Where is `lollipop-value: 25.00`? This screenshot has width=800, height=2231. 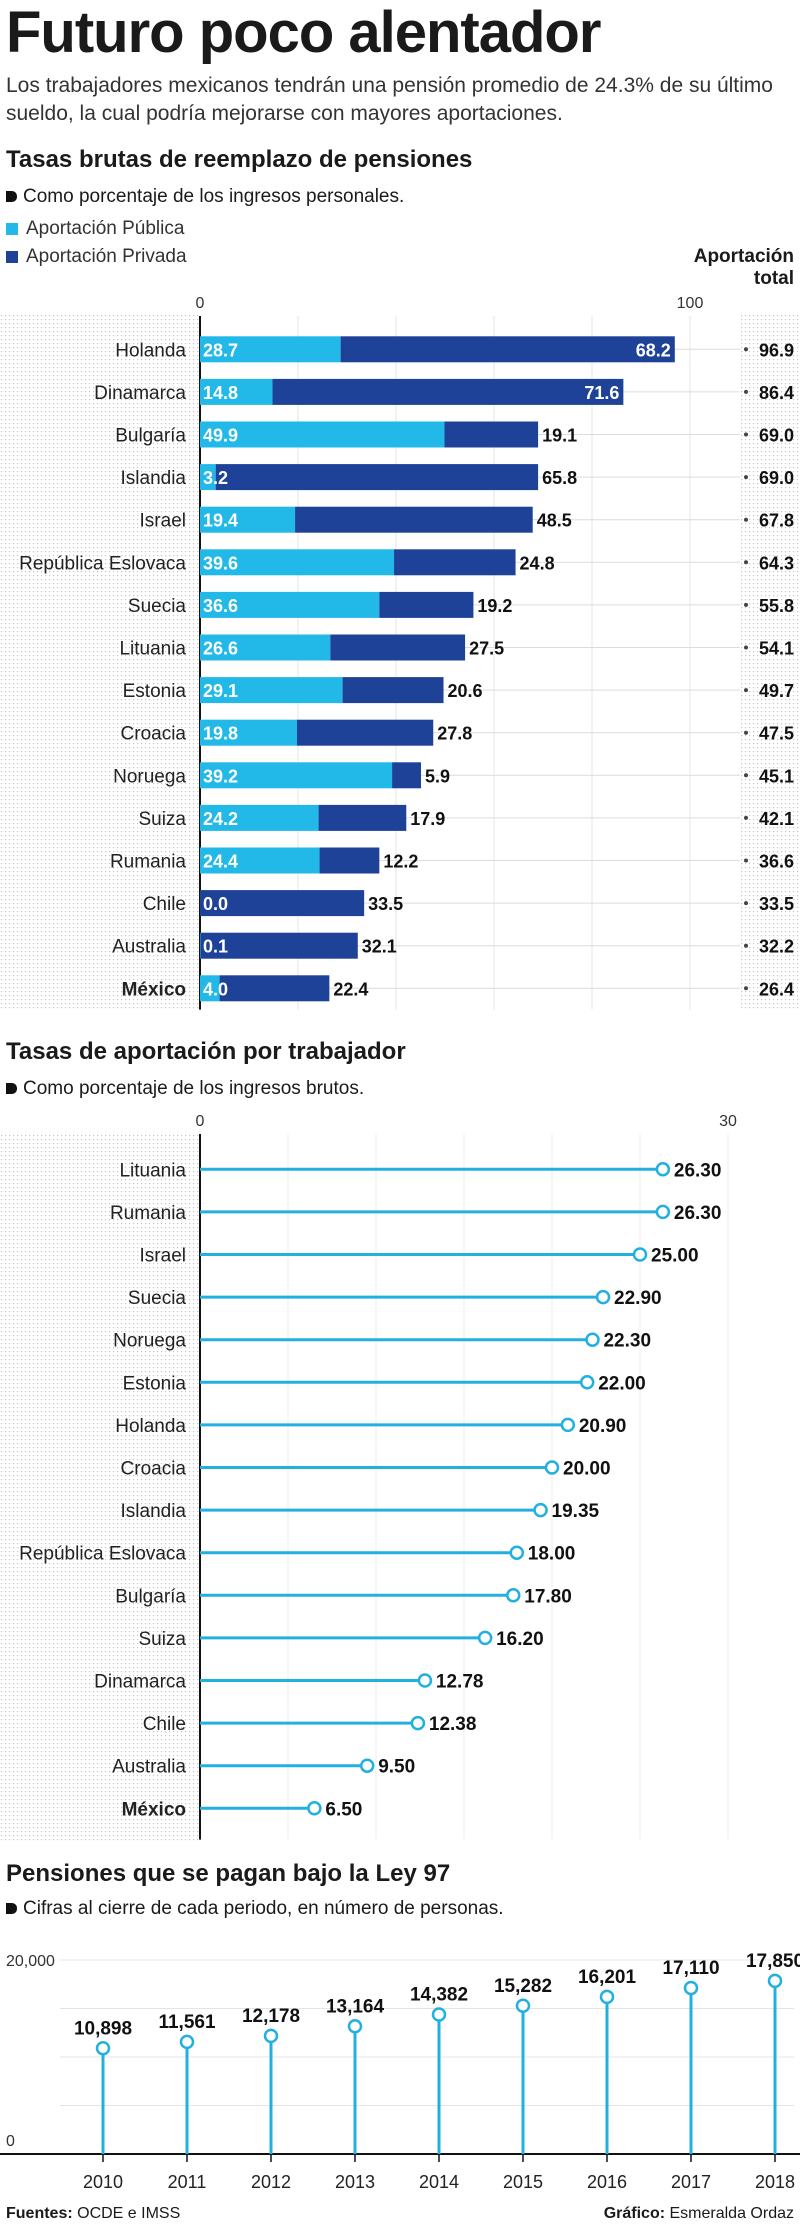
lollipop-value: 25.00 is located at coordinates (675, 1256).